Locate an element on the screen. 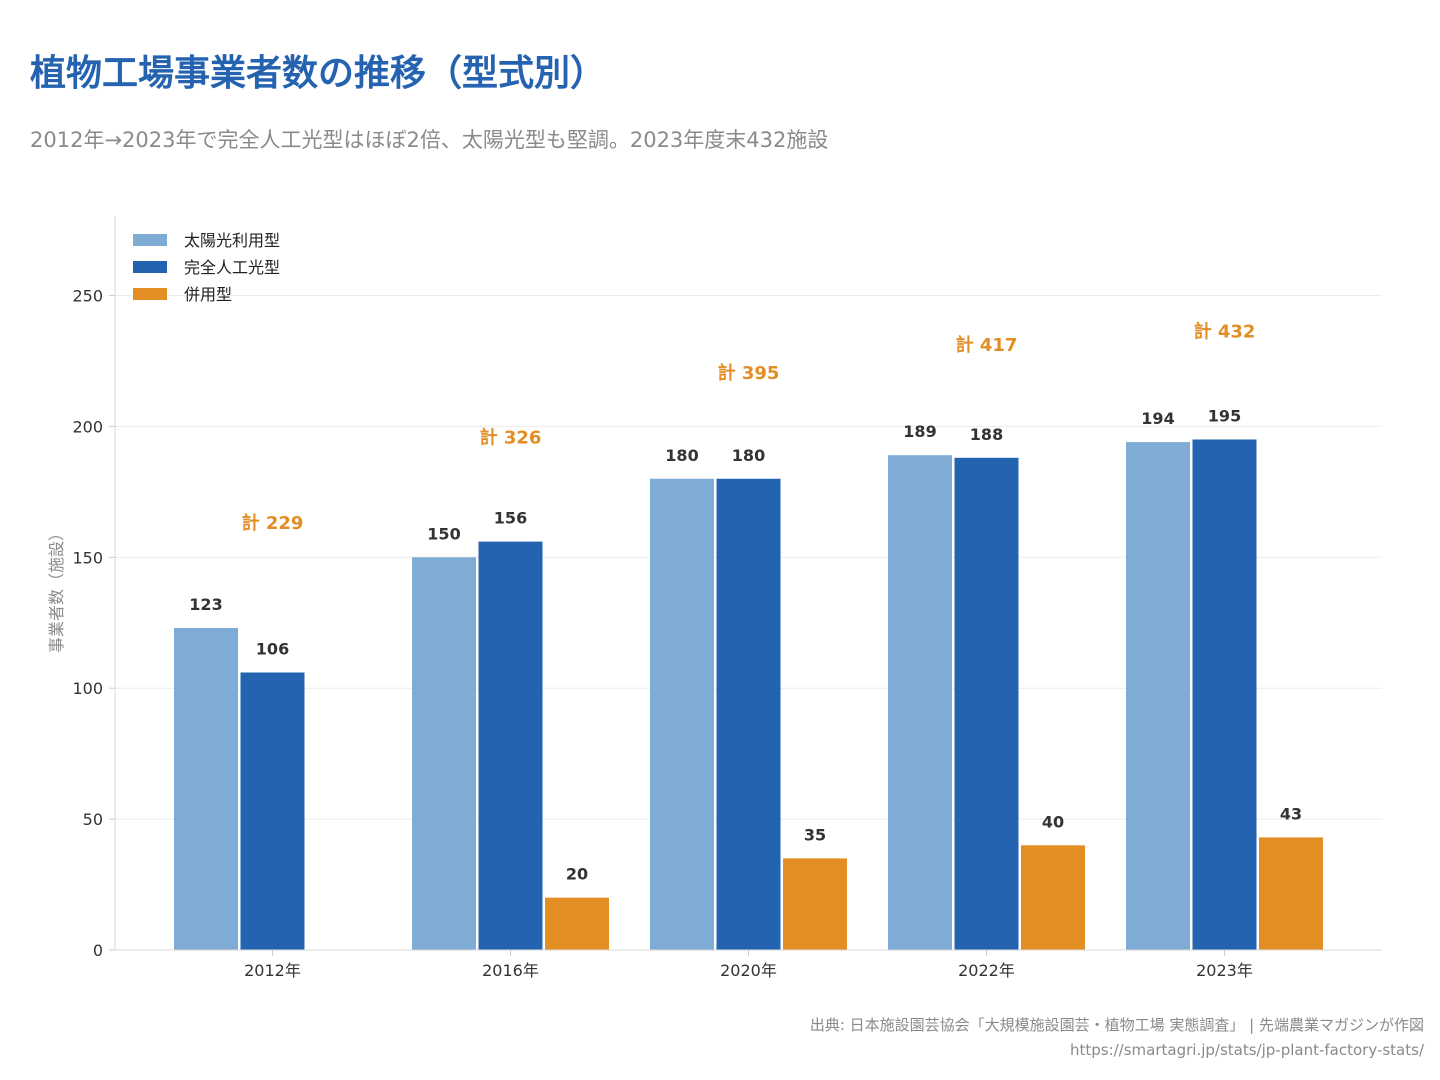  legend-label: 太陽光利用型 is located at coordinates (232, 240).